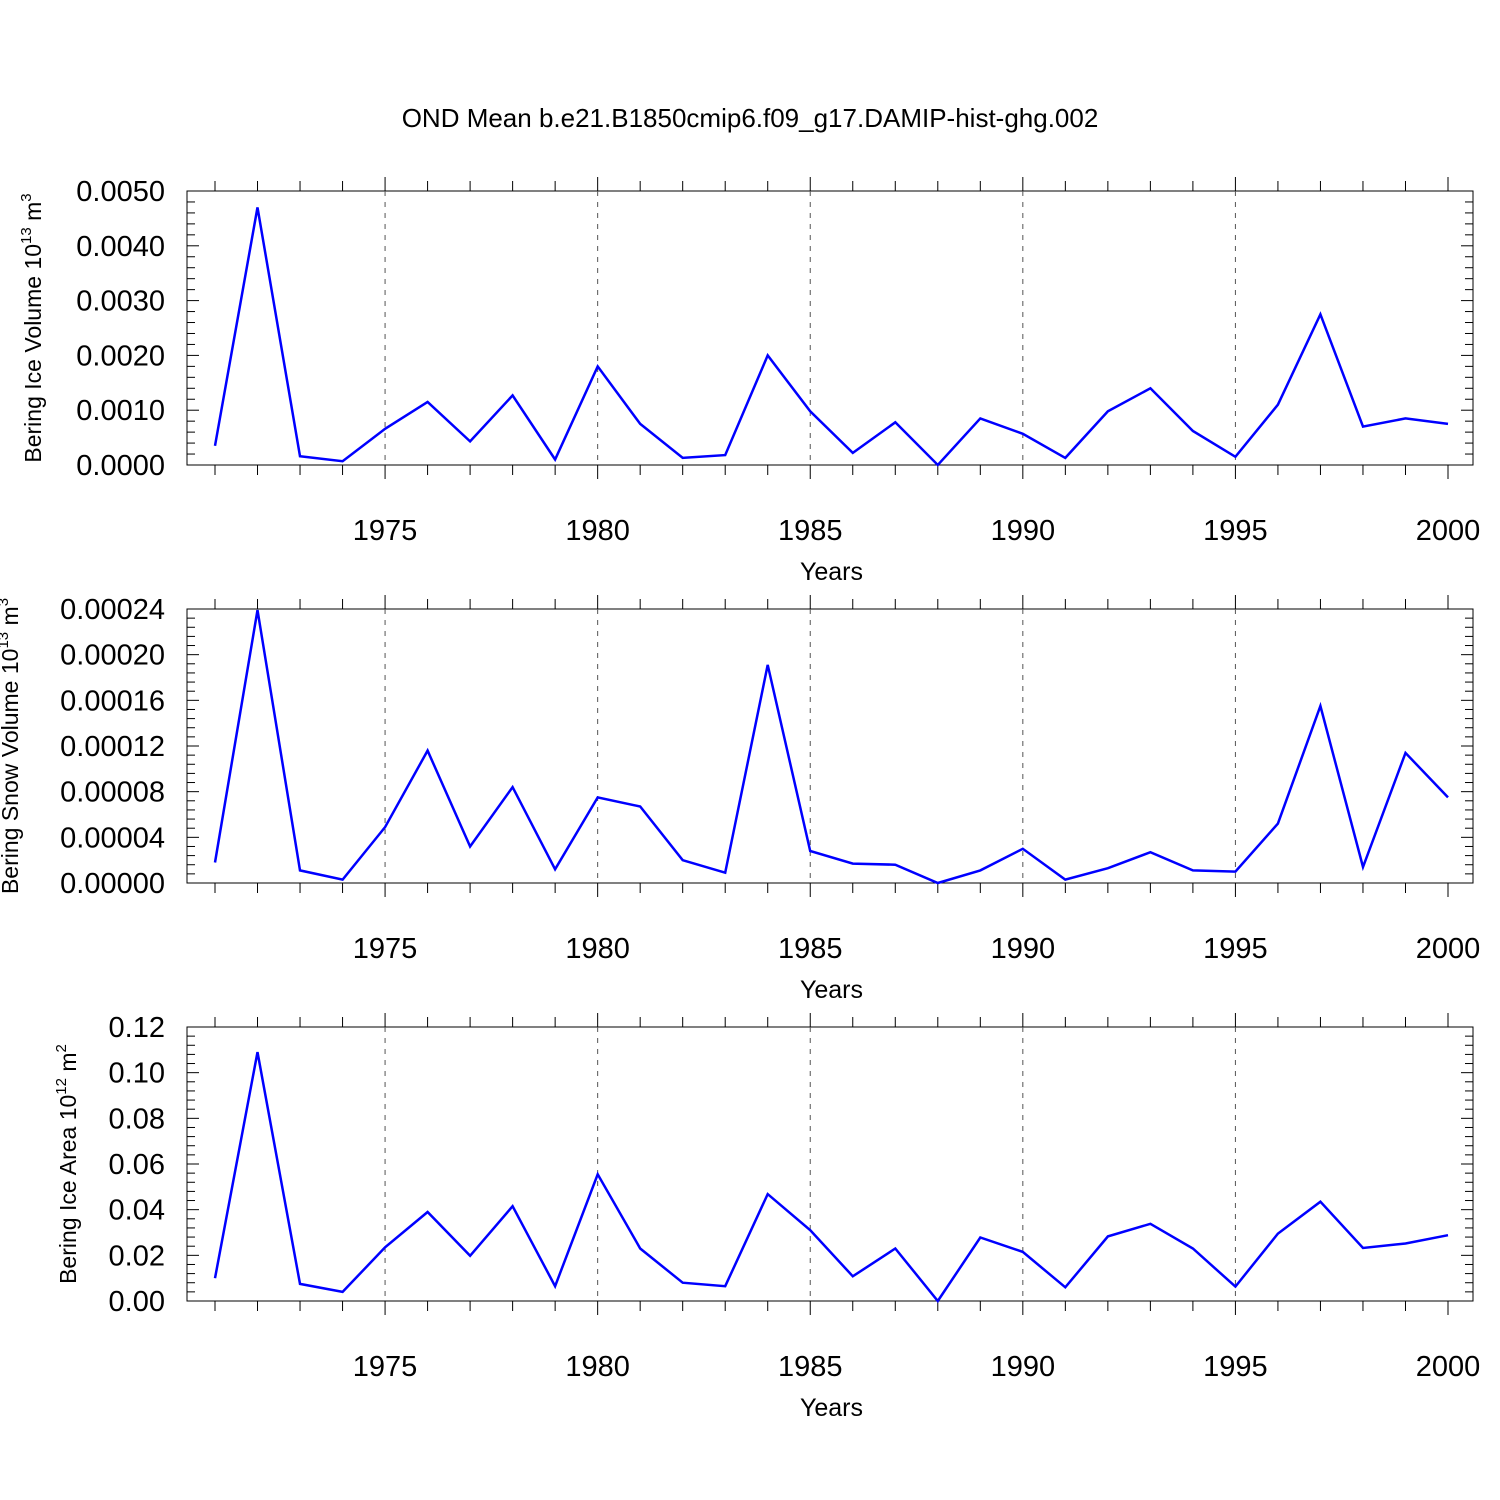 The image size is (1500, 1500). Describe the element at coordinates (137, 1256) in the screenshot. I see `y-tick-label: 0.02` at that location.